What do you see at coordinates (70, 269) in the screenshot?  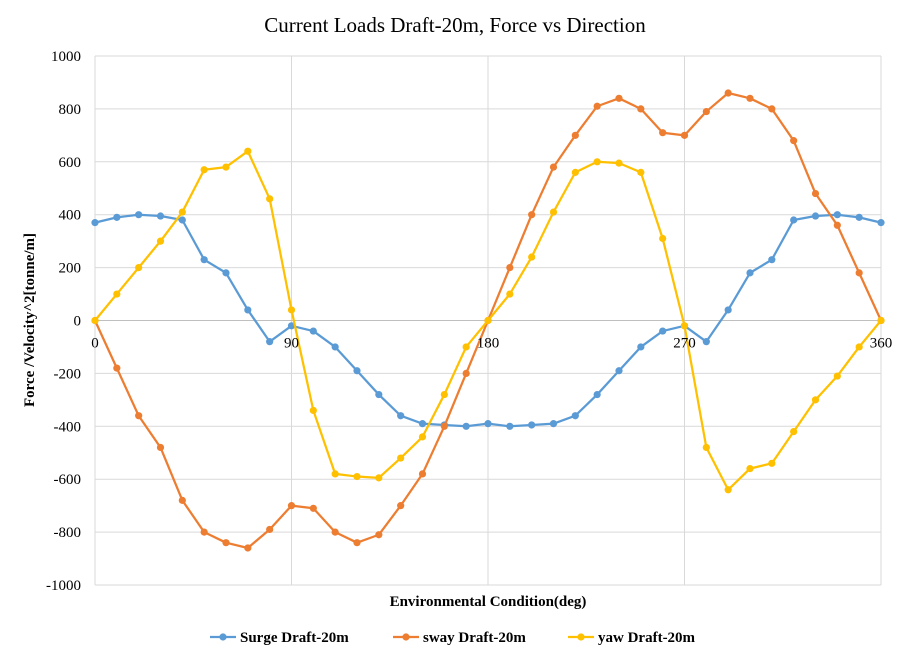 I see `y-tick-label: 200` at bounding box center [70, 269].